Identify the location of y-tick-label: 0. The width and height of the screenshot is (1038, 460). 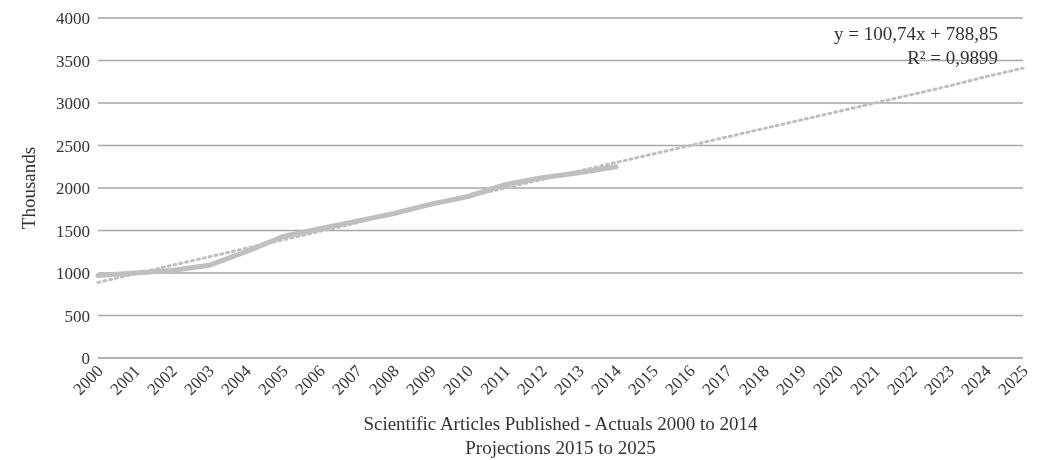
(85, 359).